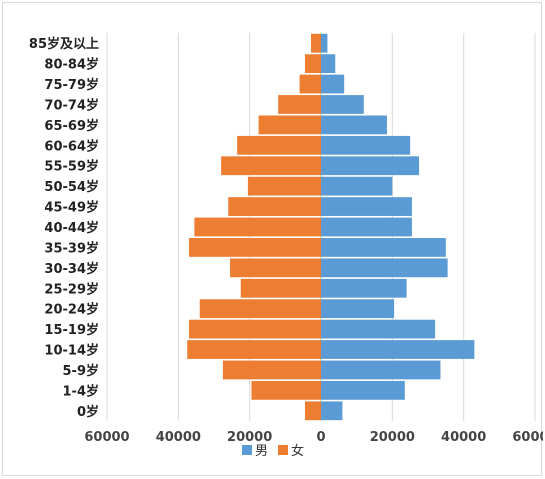 The image size is (545, 479). I want to click on category-label: 20-24岁, so click(71, 310).